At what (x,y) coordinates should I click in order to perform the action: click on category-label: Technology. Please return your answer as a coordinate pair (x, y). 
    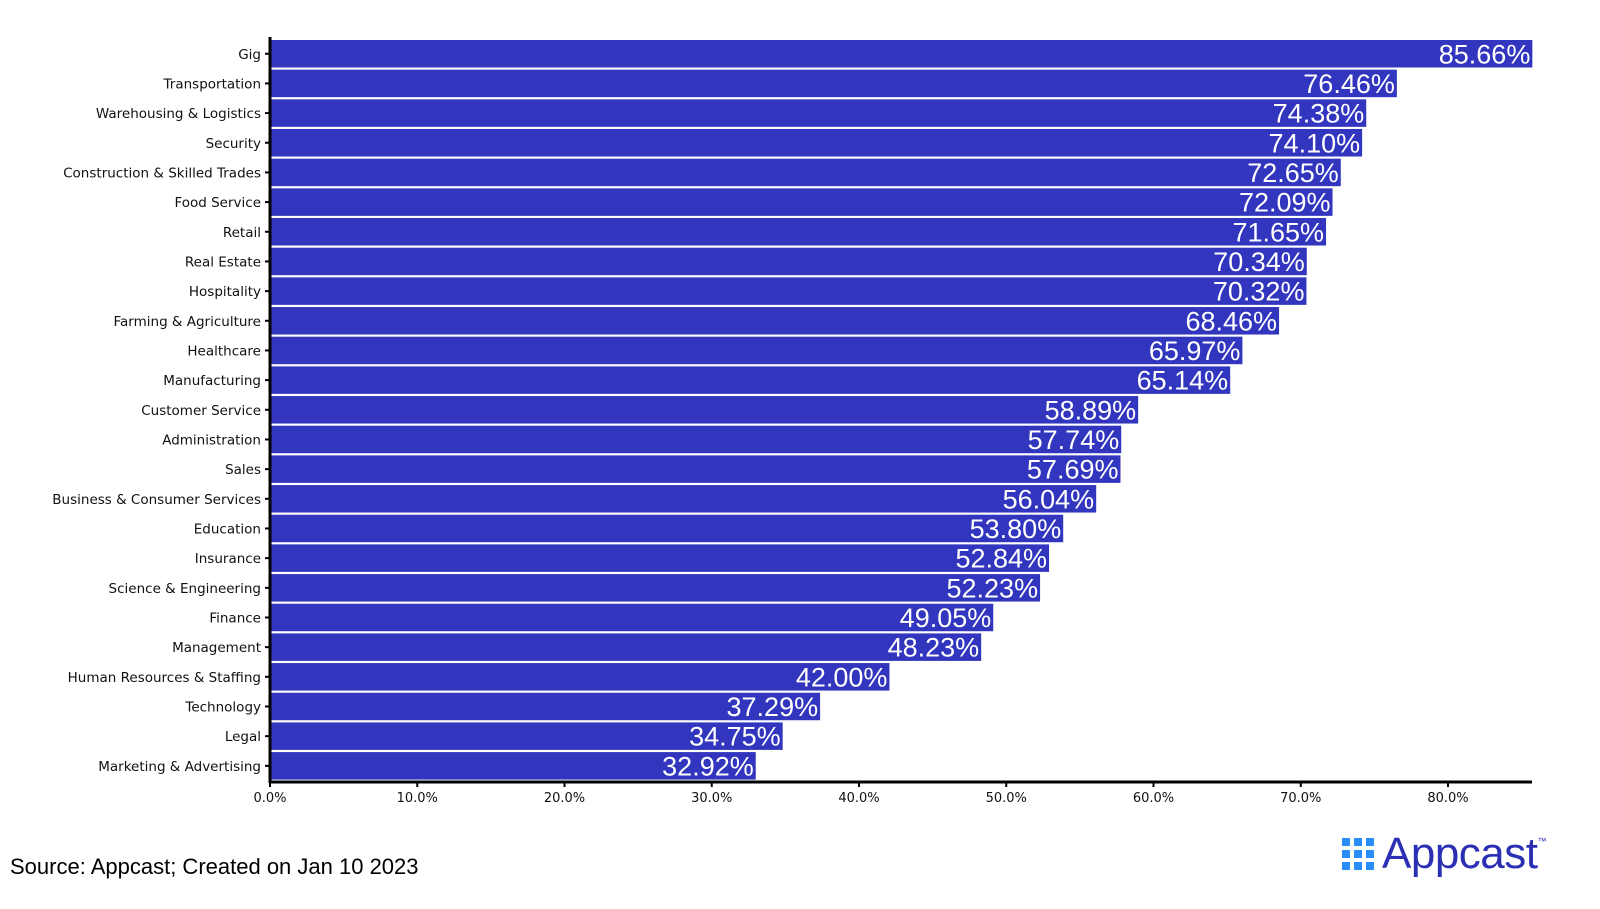
    Looking at the image, I should click on (222, 707).